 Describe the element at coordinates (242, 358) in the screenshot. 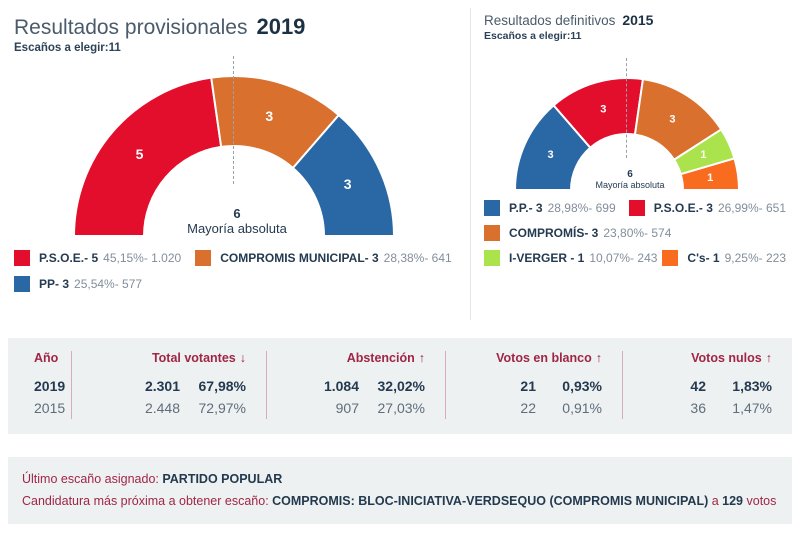

I see `sort-down-icon: ↓` at that location.